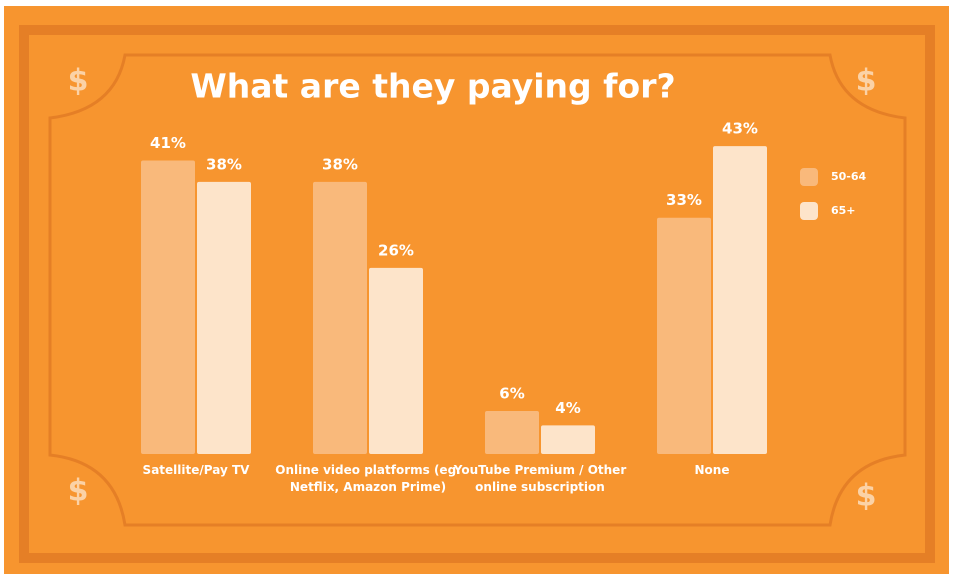  I want to click on data-label: 4%, so click(567, 408).